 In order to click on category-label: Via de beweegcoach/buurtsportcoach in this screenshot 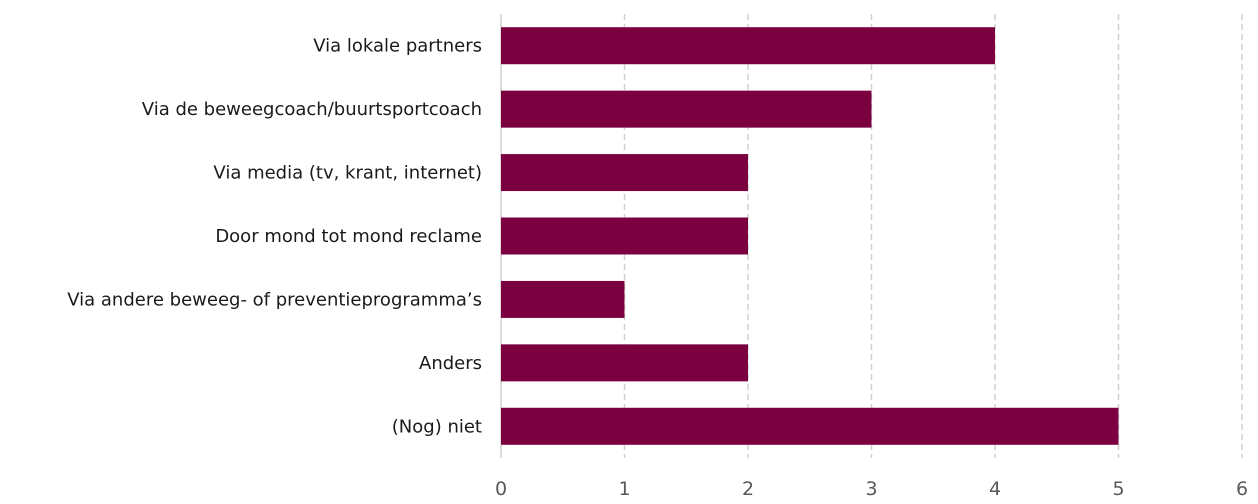, I will do `click(312, 109)`.